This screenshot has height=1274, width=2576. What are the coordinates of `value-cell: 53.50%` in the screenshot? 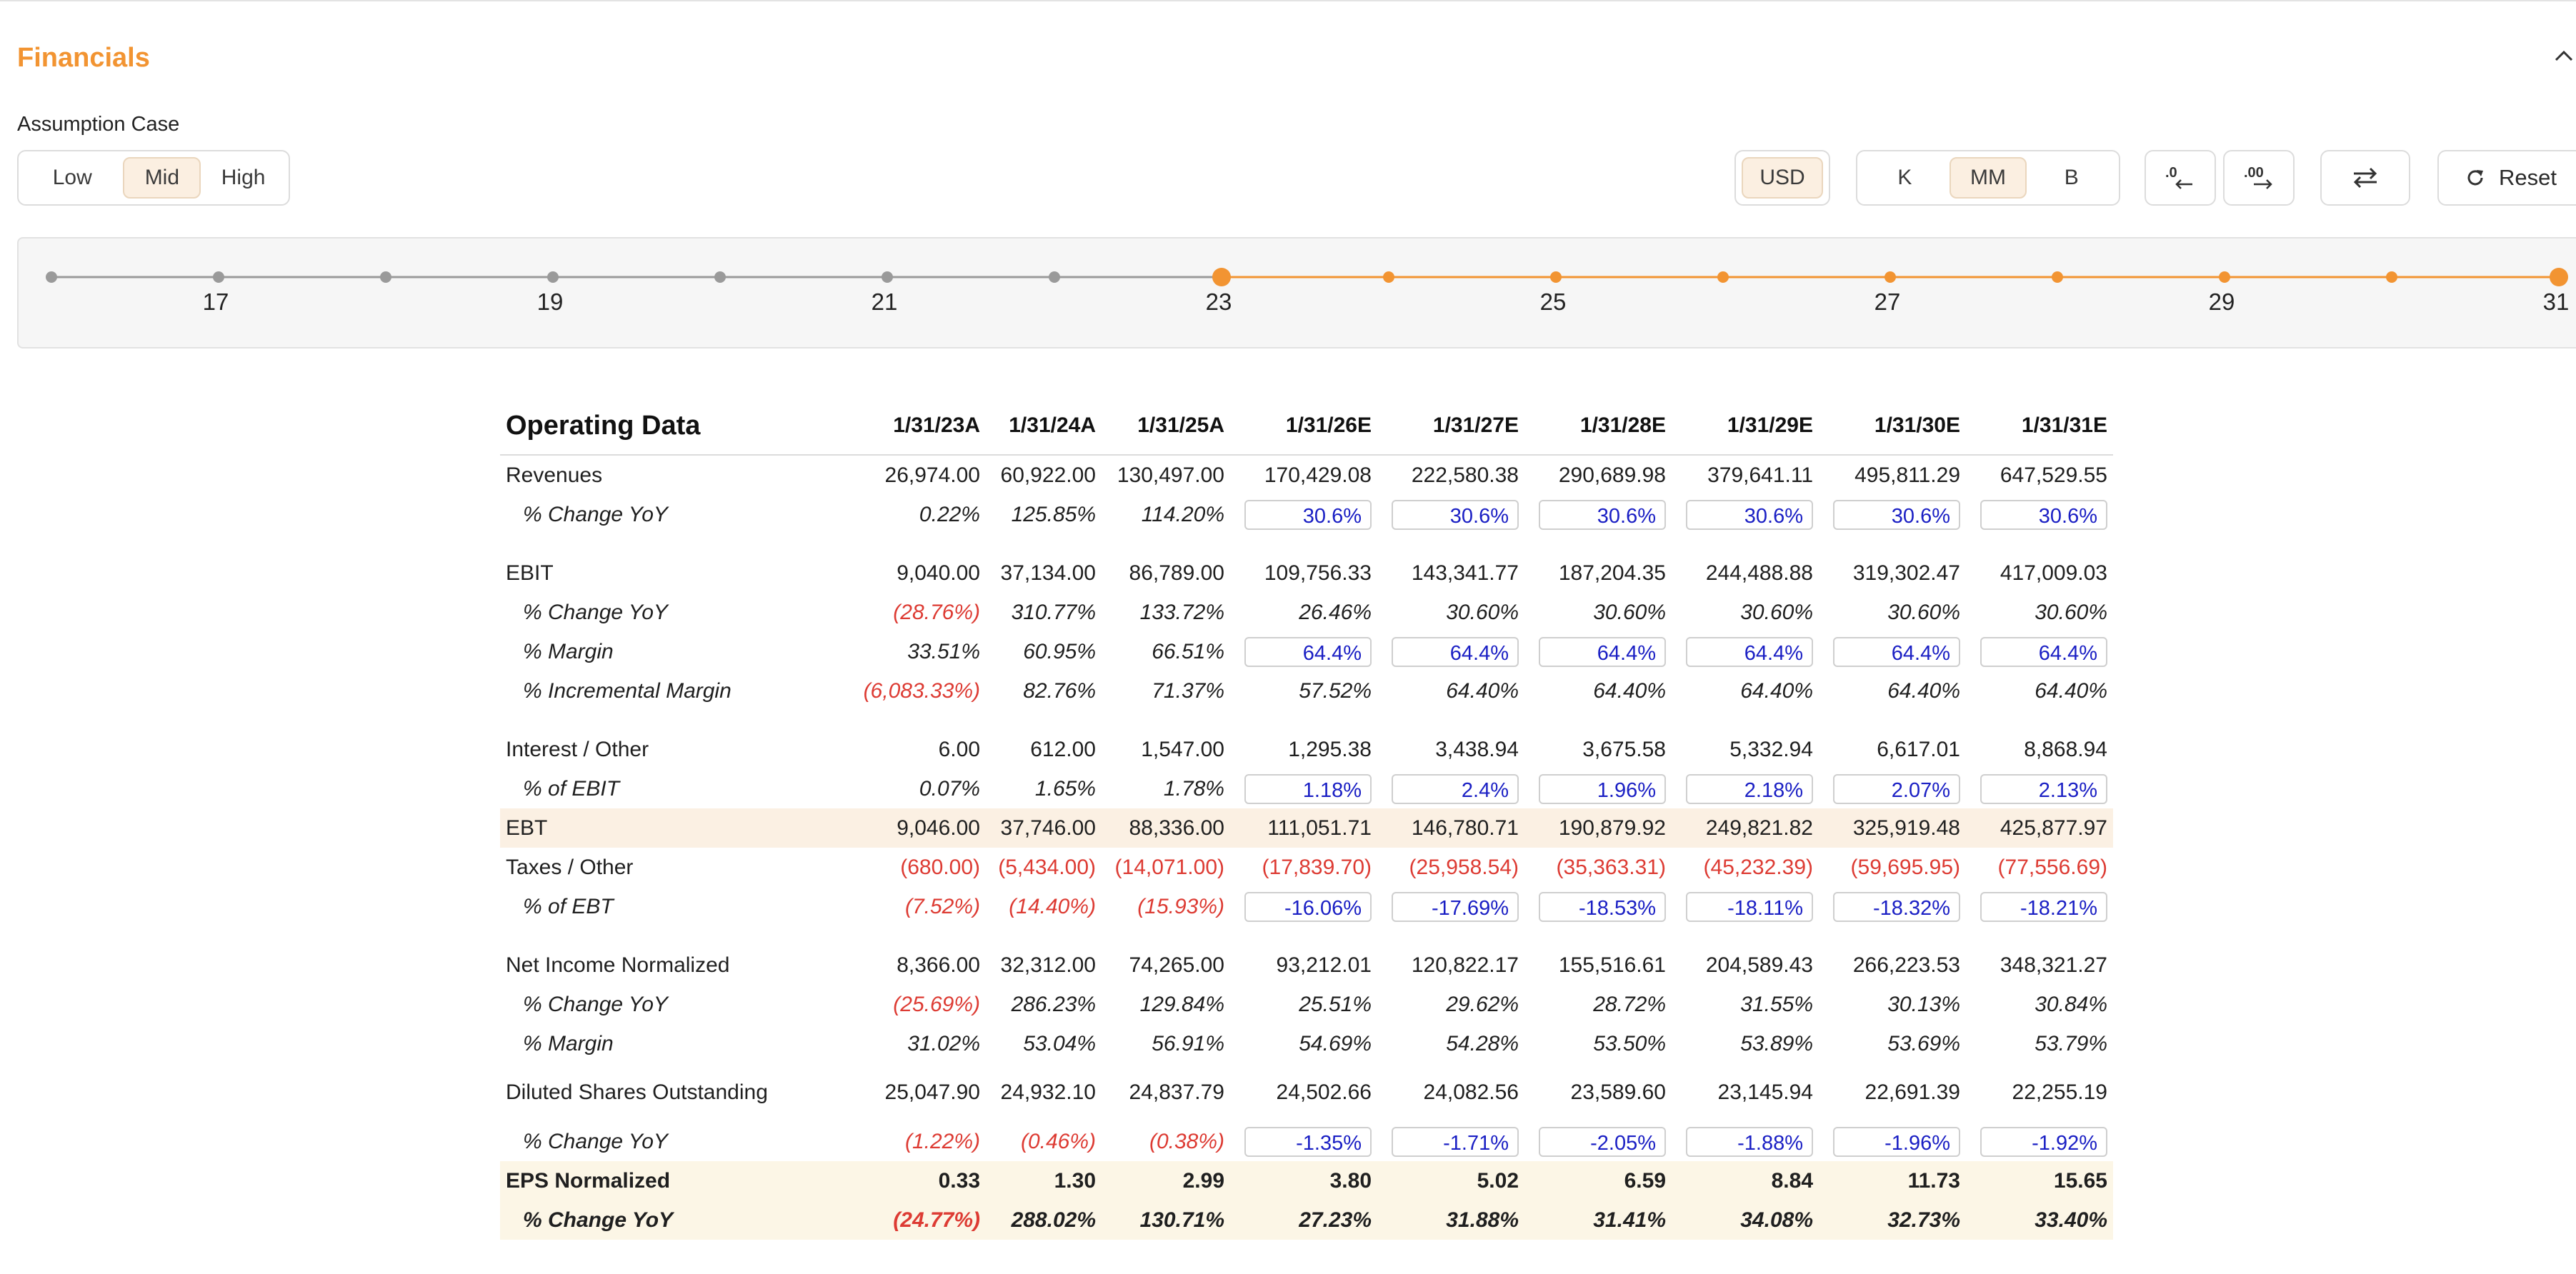 It's located at (1629, 1043).